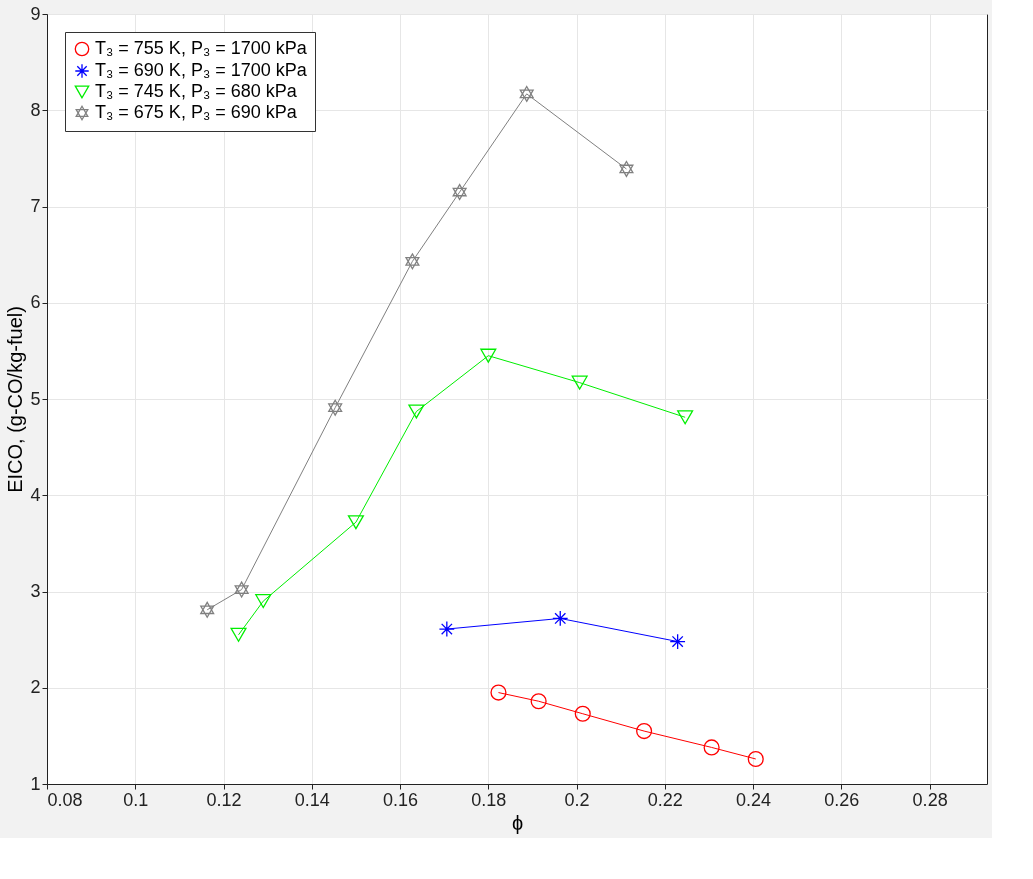 The image size is (1033, 879). Describe the element at coordinates (842, 799) in the screenshot. I see `x-tick-label: 0.26` at that location.